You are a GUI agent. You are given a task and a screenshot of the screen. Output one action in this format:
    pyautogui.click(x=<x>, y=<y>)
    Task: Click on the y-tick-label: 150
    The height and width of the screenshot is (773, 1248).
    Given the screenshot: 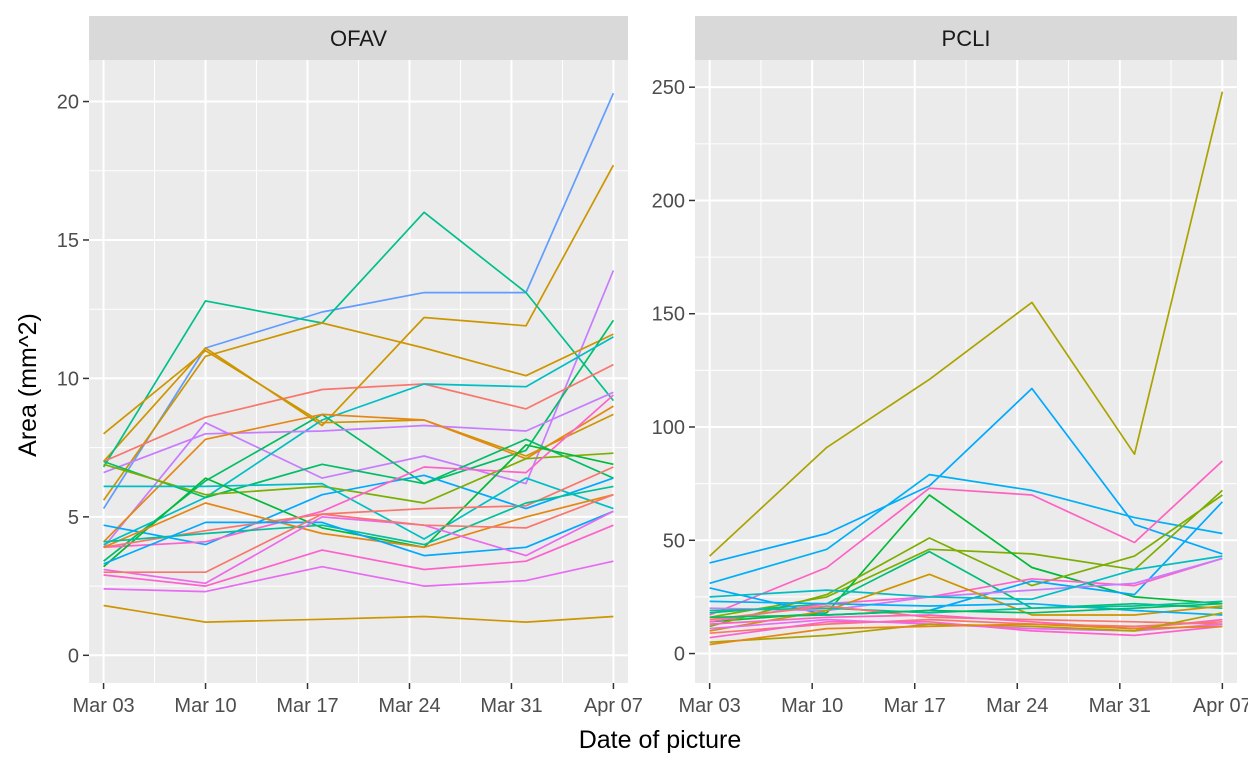 What is the action you would take?
    pyautogui.click(x=668, y=315)
    